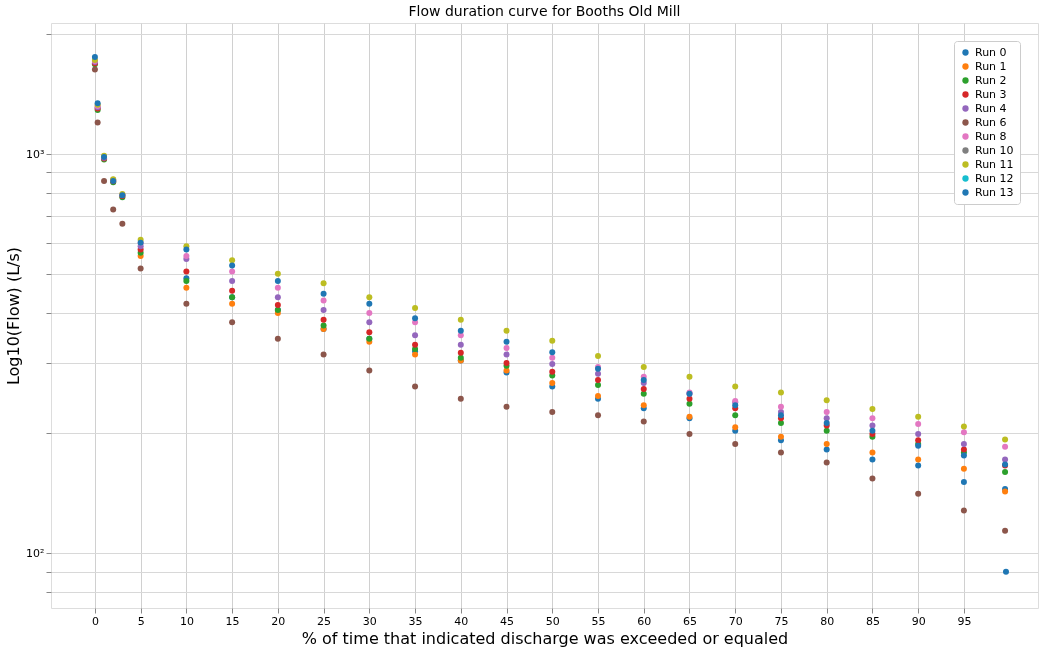  What do you see at coordinates (141, 621) in the screenshot?
I see `x-tick-label: 5` at bounding box center [141, 621].